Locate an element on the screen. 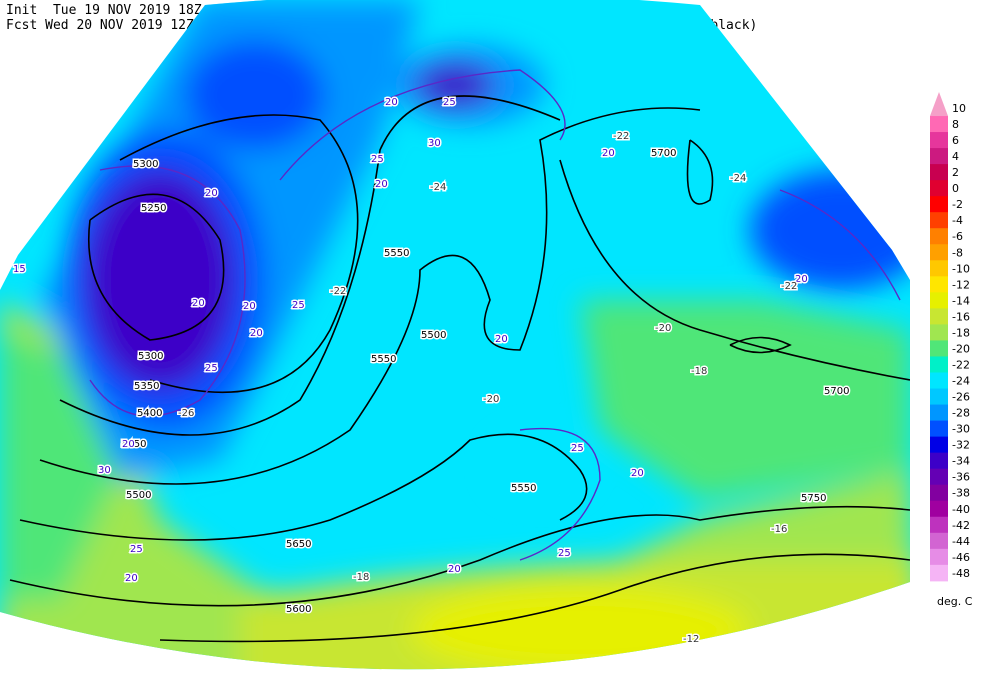  colorbar-label: -22 is located at coordinates (961, 364).